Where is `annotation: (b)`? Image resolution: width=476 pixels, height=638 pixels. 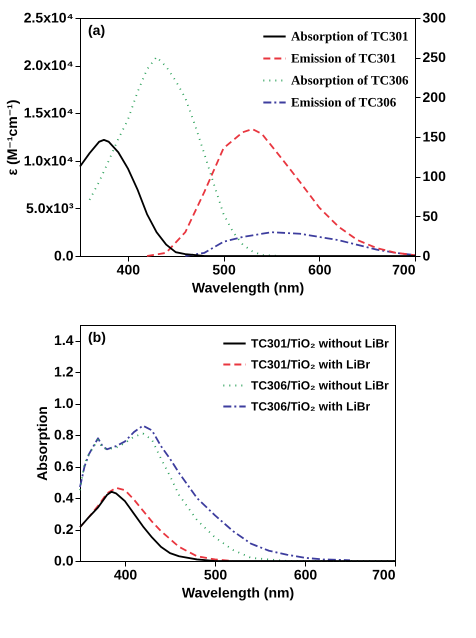 annotation: (b) is located at coordinates (97, 337).